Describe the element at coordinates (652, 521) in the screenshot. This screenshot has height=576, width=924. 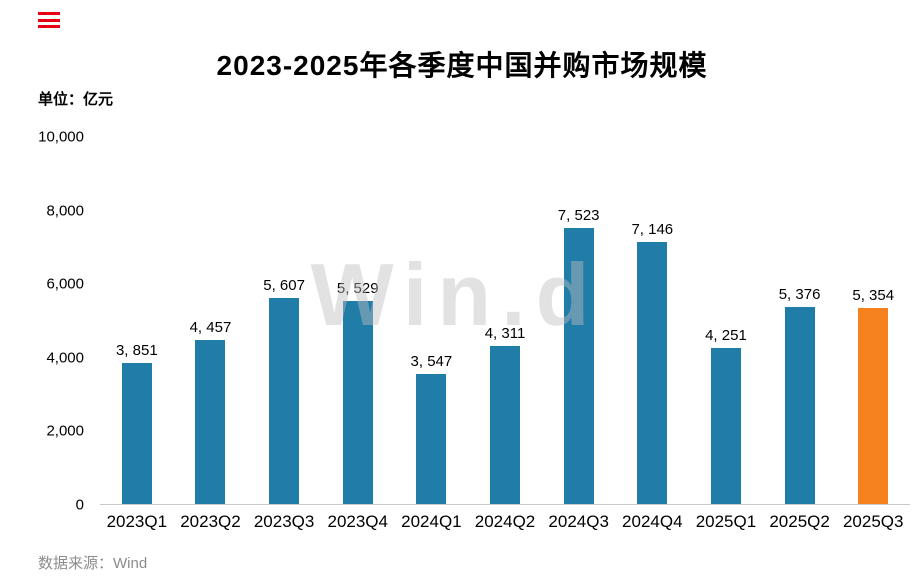
I see `x-tick-2024Q4: 2024Q4` at that location.